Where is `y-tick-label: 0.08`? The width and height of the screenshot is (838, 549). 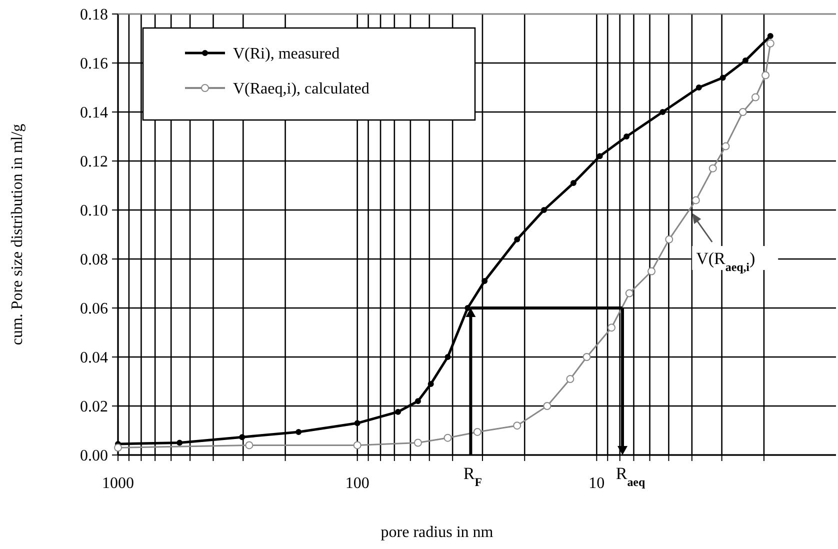
y-tick-label: 0.08 is located at coordinates (94, 260).